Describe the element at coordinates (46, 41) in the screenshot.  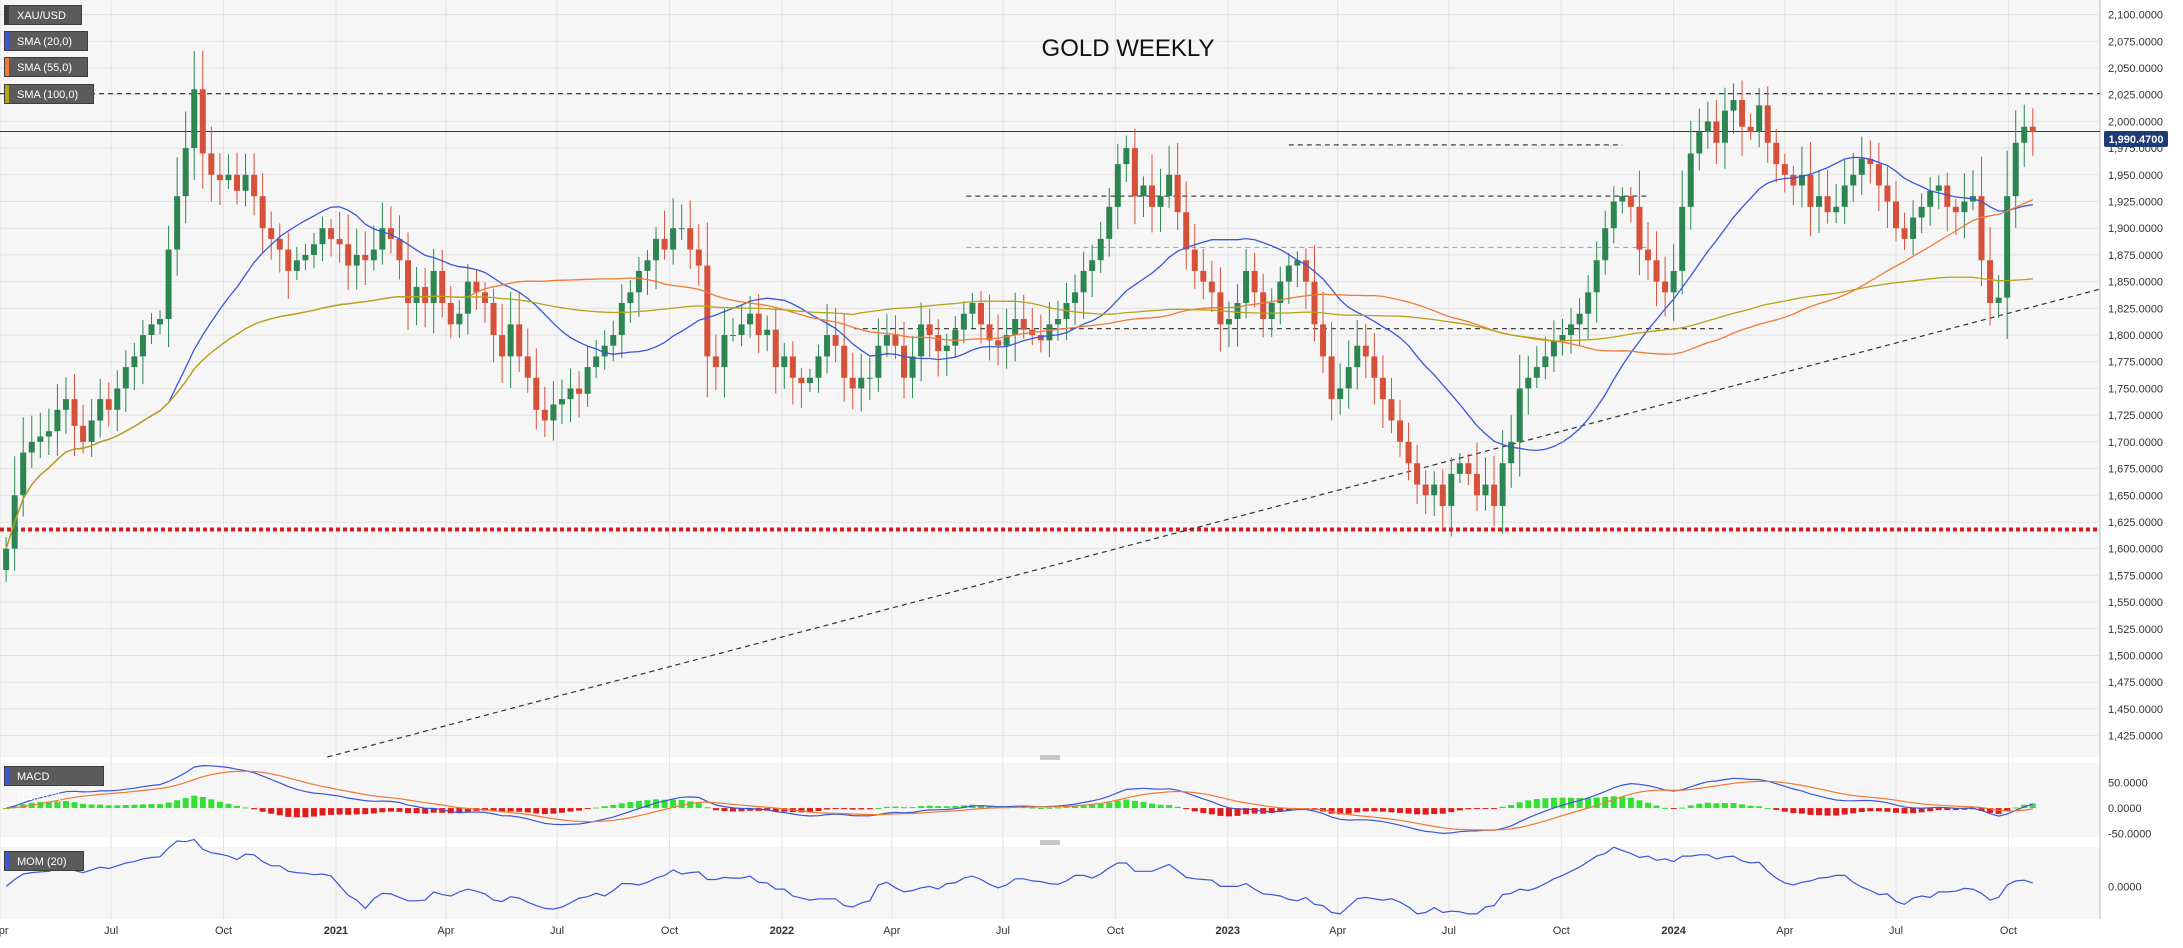
I see `sma20-legend: SMA (20,0)` at that location.